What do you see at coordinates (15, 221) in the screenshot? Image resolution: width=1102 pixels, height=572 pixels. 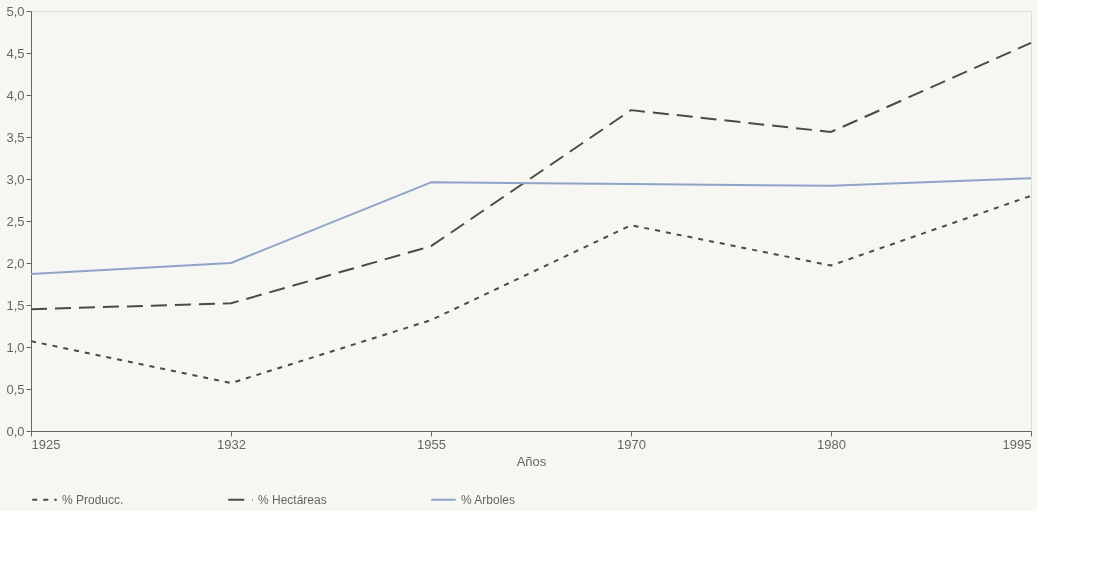 I see `y-tick-label: 2,5` at bounding box center [15, 221].